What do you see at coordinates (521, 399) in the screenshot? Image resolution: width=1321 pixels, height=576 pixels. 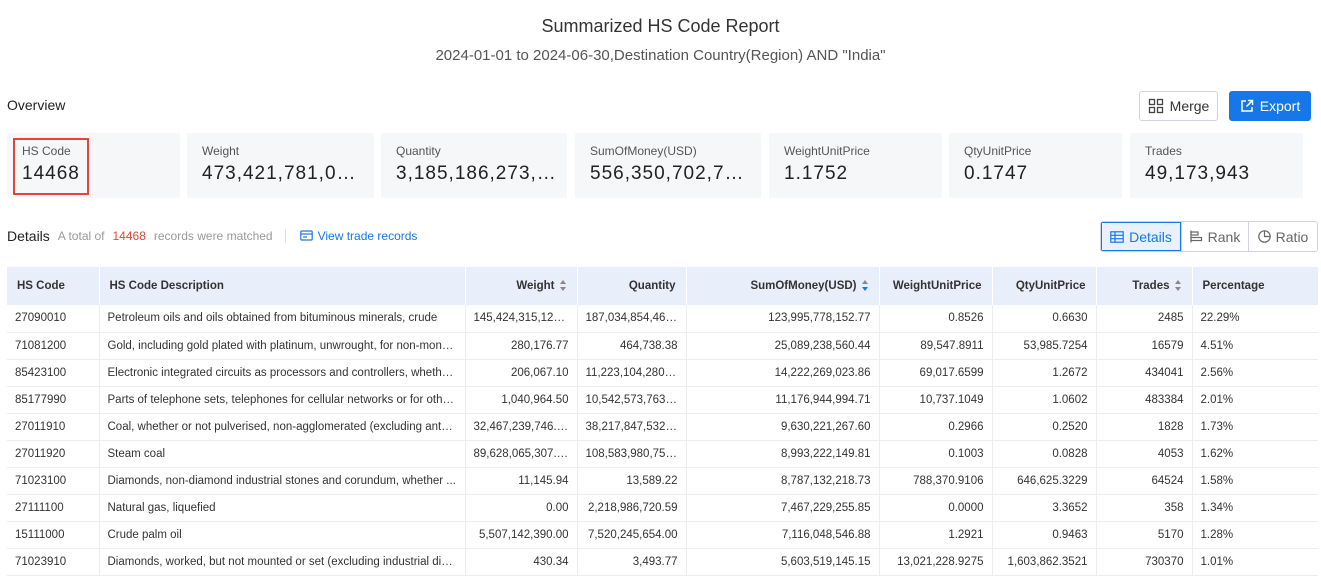 I see `cell-weight: 1,040,964.50` at bounding box center [521, 399].